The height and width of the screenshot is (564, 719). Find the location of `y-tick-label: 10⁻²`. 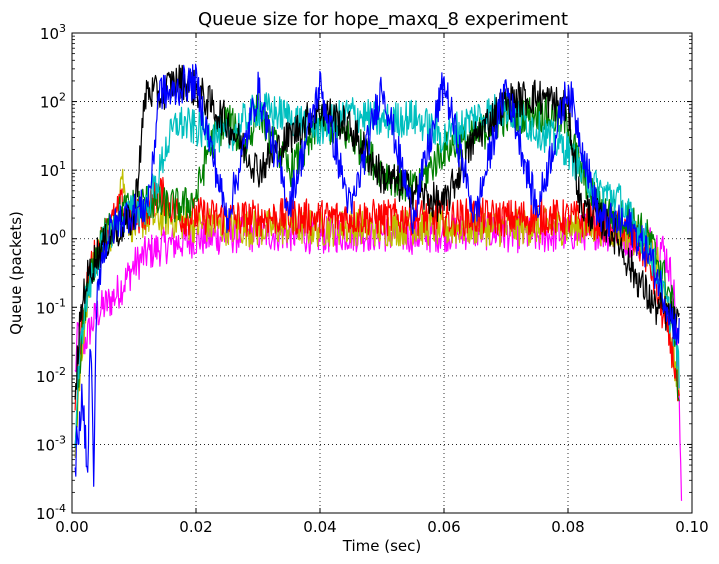

y-tick-label: 10⁻² is located at coordinates (51, 375).